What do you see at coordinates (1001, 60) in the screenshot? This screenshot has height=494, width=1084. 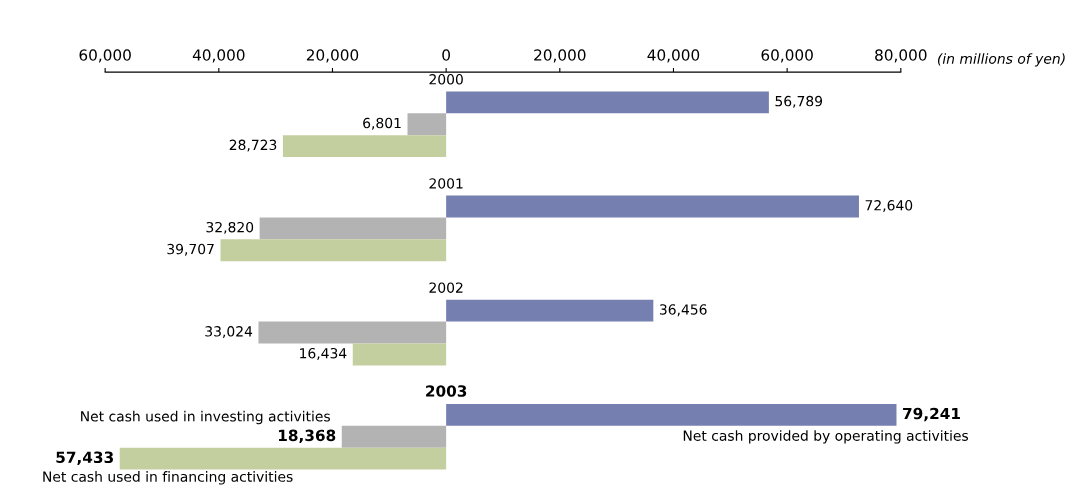 I see `x-axis-title: (in millions of yen)` at bounding box center [1001, 60].